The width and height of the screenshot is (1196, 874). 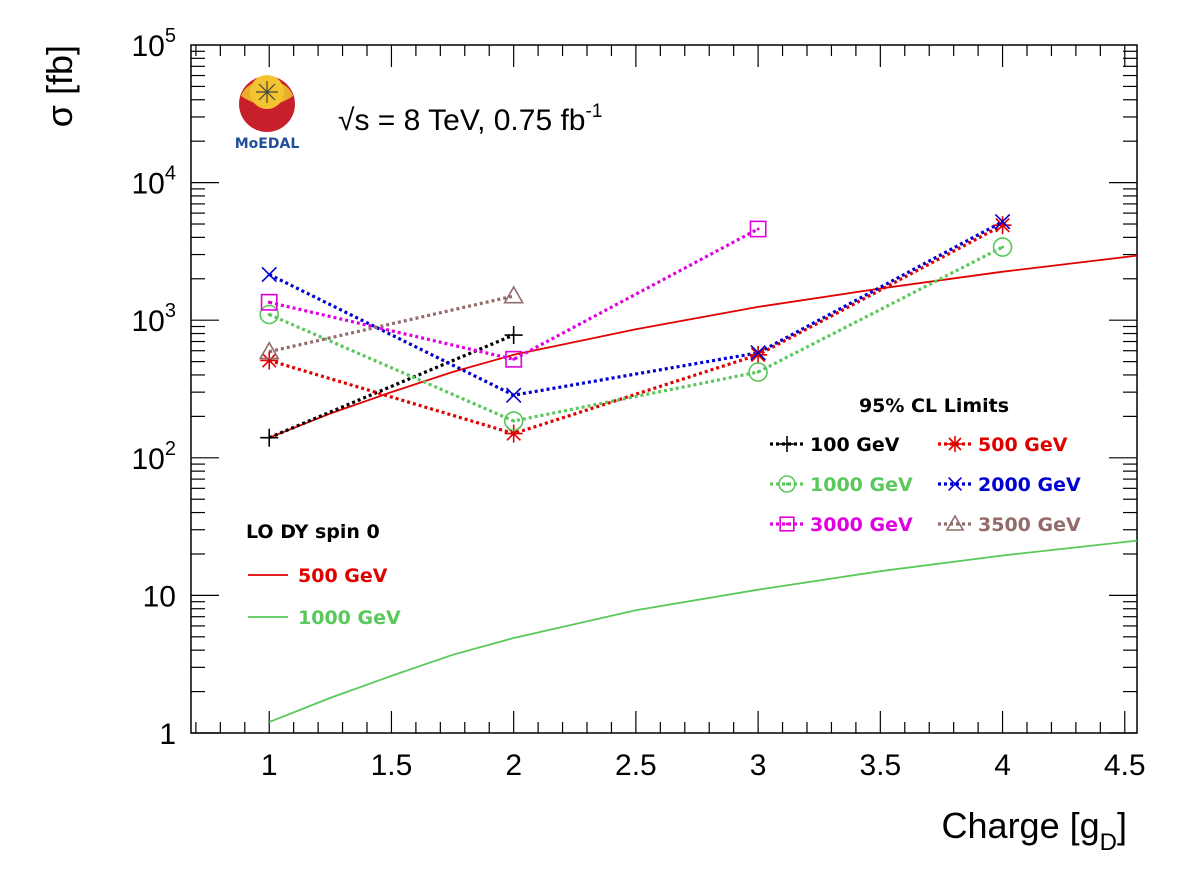 What do you see at coordinates (1029, 525) in the screenshot?
I see `limits-legend-label: 3500 GeV` at bounding box center [1029, 525].